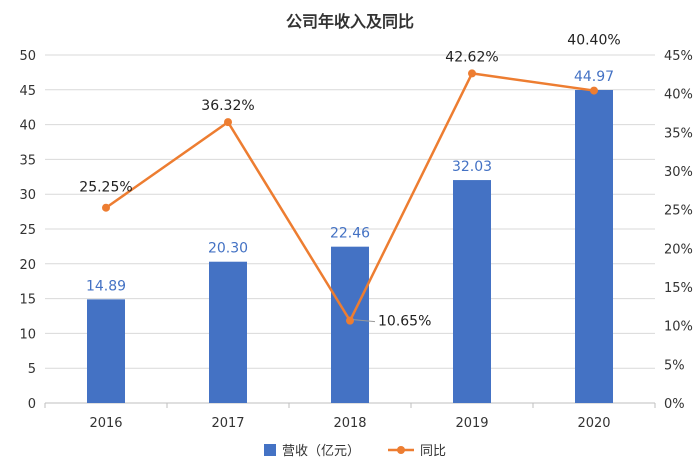 The image size is (700, 470). What do you see at coordinates (678, 172) in the screenshot?
I see `right-tick-label: 30%` at bounding box center [678, 172].